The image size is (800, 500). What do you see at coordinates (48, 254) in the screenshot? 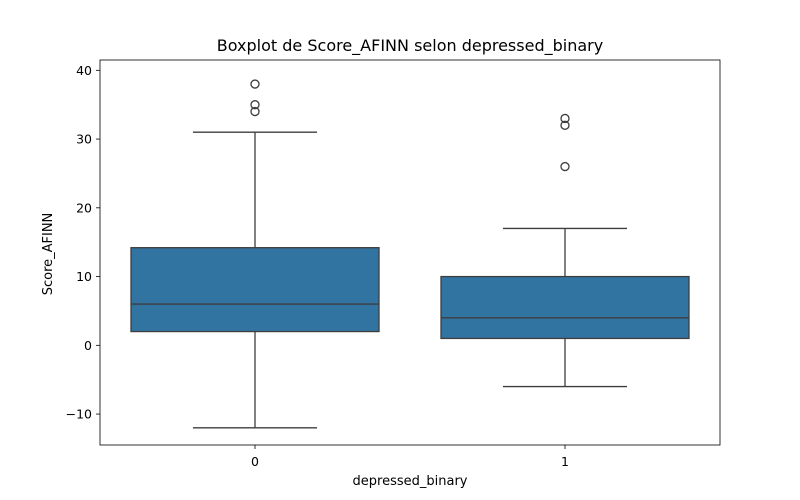
I see `y-axis-label: Score_AFINN` at bounding box center [48, 254].